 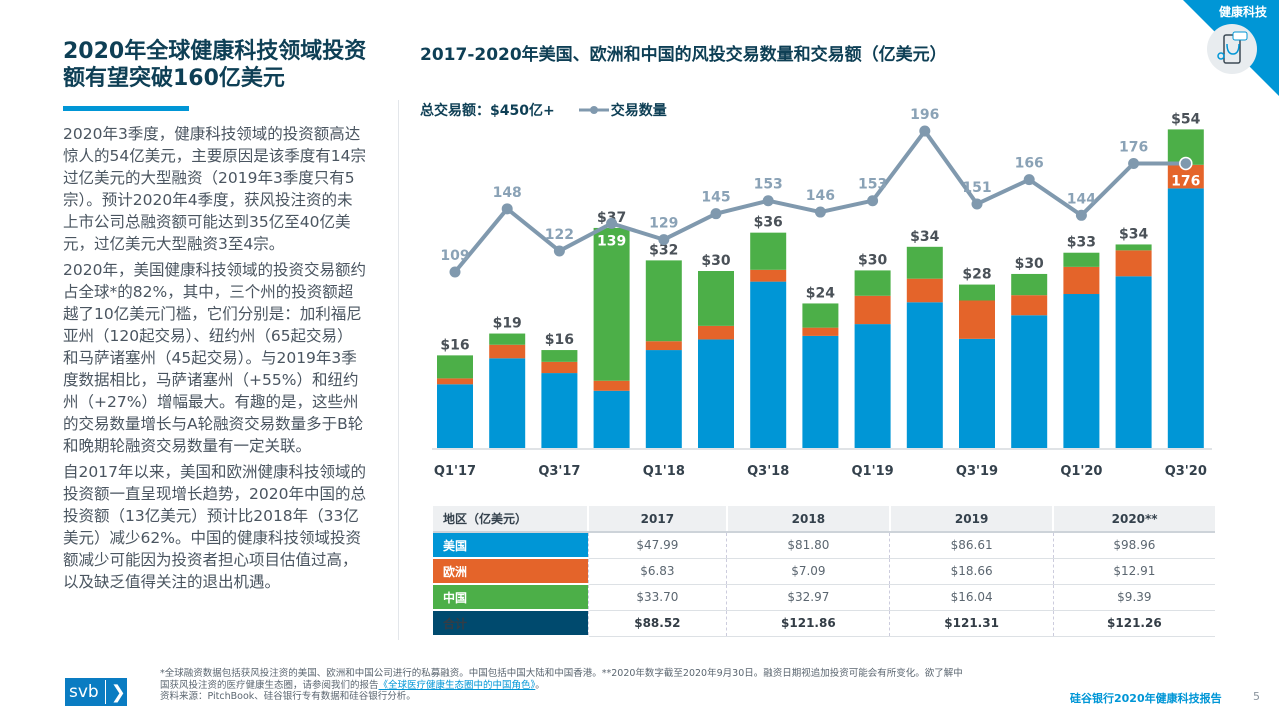 What do you see at coordinates (683, 55) in the screenshot?
I see `chart-title: 2017-2020年美国、欧洲和中国的风投交易数量和交易额（亿美元）` at bounding box center [683, 55].